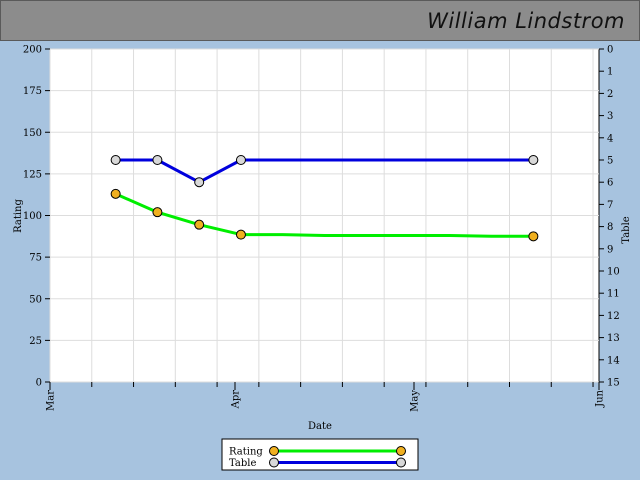 The image size is (640, 480). I want to click on y-right-tick-label: 2, so click(610, 94).